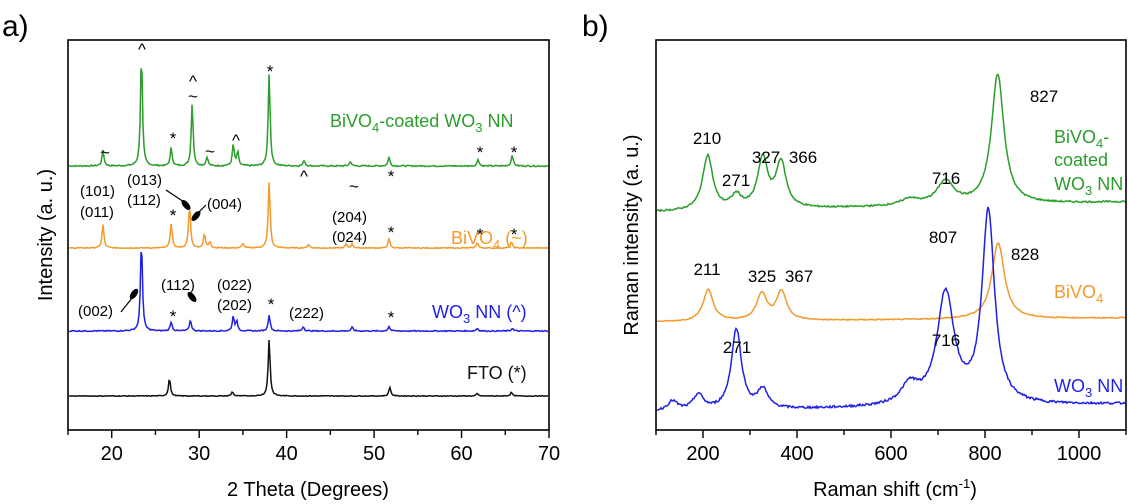 The width and height of the screenshot is (1128, 504). I want to click on raman-peak-label-211: 211, so click(706, 269).